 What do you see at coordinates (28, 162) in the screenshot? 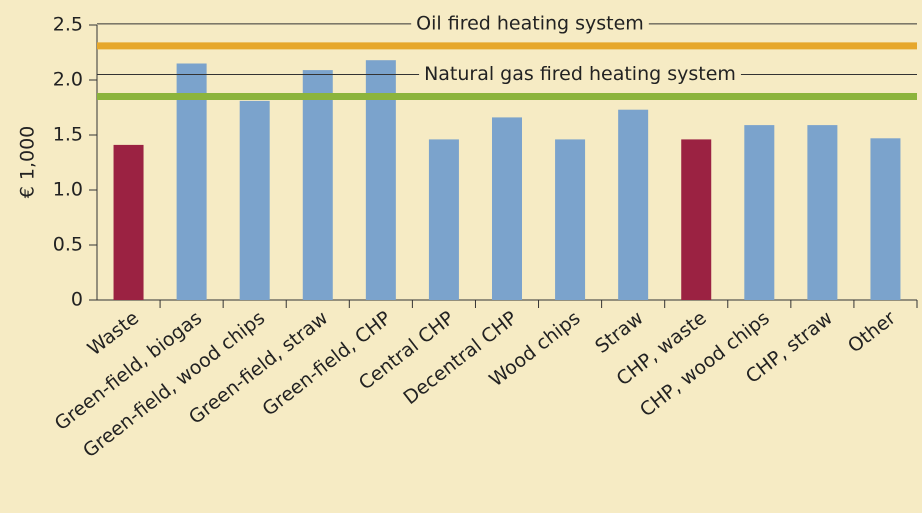
I see `y-axis-label: € 1,000` at bounding box center [28, 162].